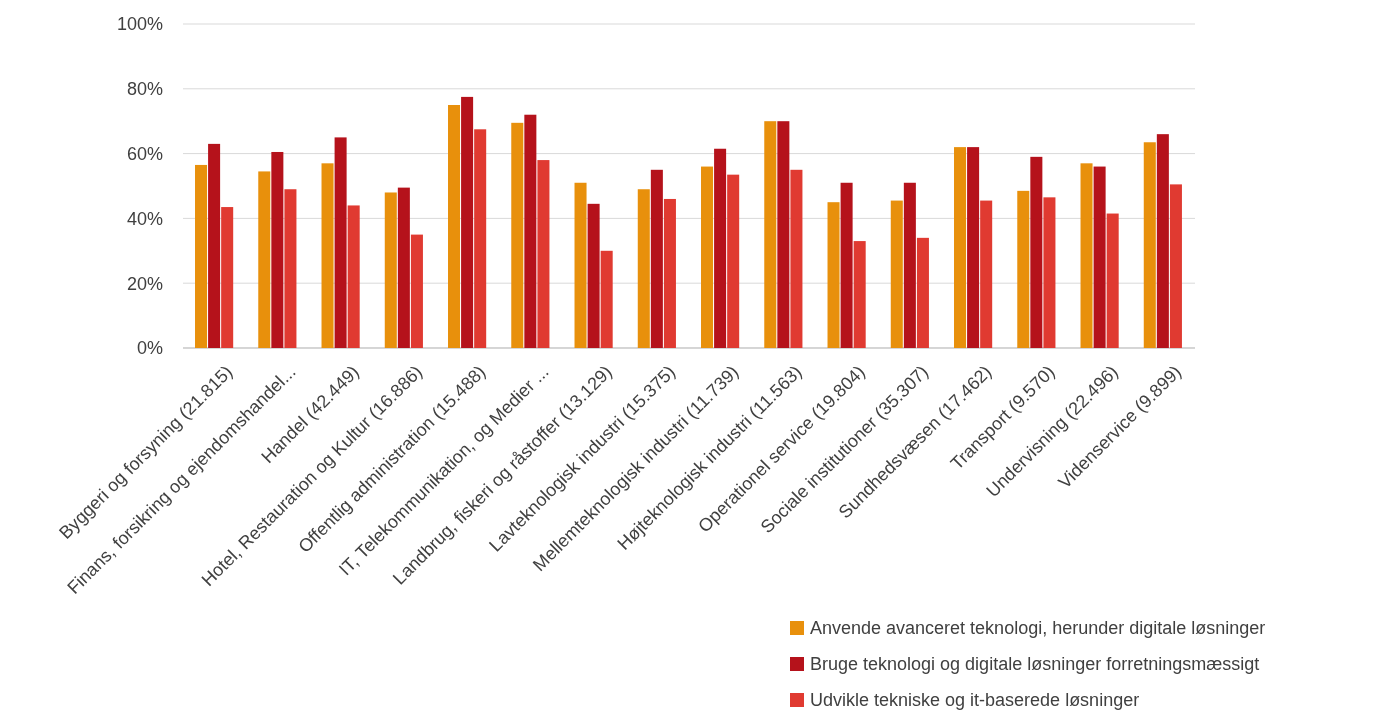 The image size is (1375, 717). Describe the element at coordinates (144, 218) in the screenshot. I see `y-tick-label: 40%` at that location.